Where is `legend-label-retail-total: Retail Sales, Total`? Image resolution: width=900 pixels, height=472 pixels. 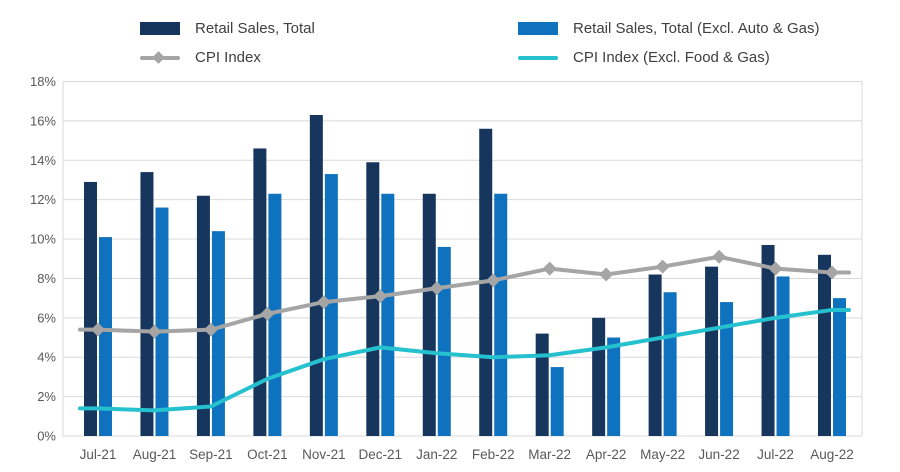
legend-label-retail-total: Retail Sales, Total is located at coordinates (255, 28).